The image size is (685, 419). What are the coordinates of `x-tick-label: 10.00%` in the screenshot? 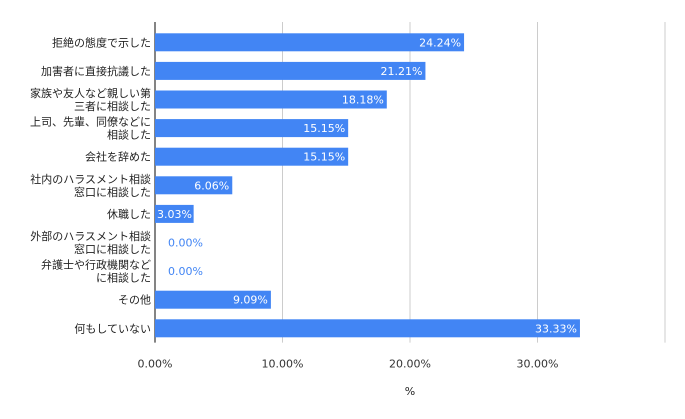 It's located at (283, 364).